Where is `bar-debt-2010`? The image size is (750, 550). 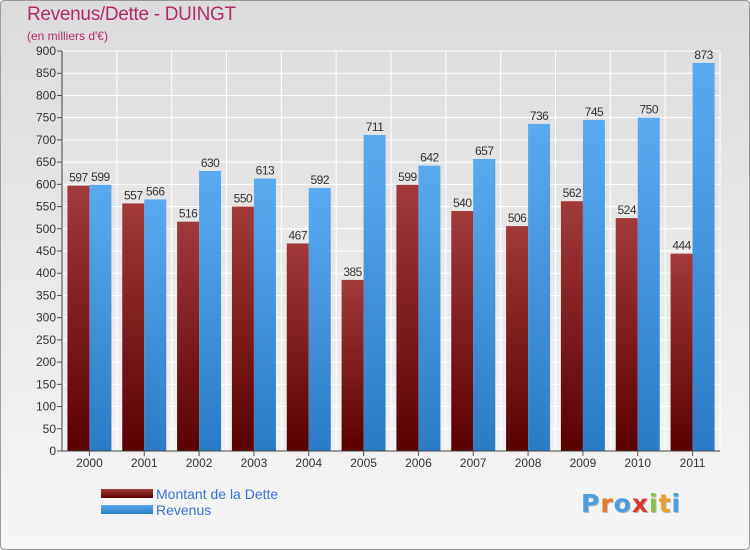
bar-debt-2010 is located at coordinates (626, 334).